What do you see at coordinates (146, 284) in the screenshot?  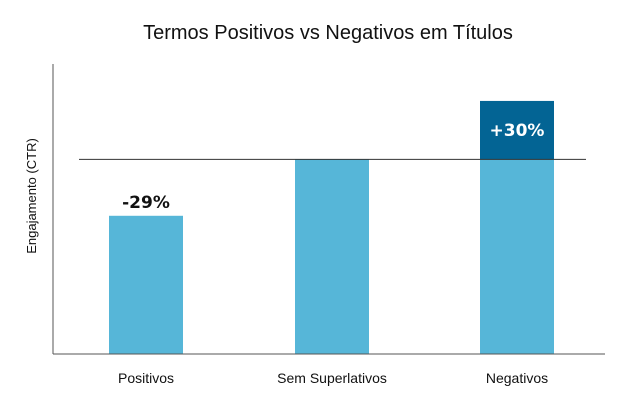 I see `bar-positivos` at bounding box center [146, 284].